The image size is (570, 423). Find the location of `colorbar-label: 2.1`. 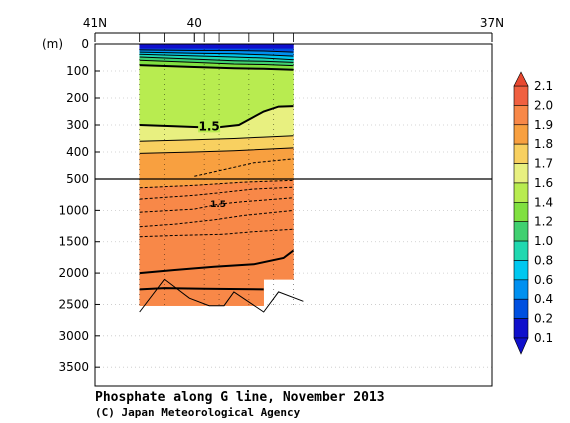

colorbar-label: 2.1 is located at coordinates (543, 86).